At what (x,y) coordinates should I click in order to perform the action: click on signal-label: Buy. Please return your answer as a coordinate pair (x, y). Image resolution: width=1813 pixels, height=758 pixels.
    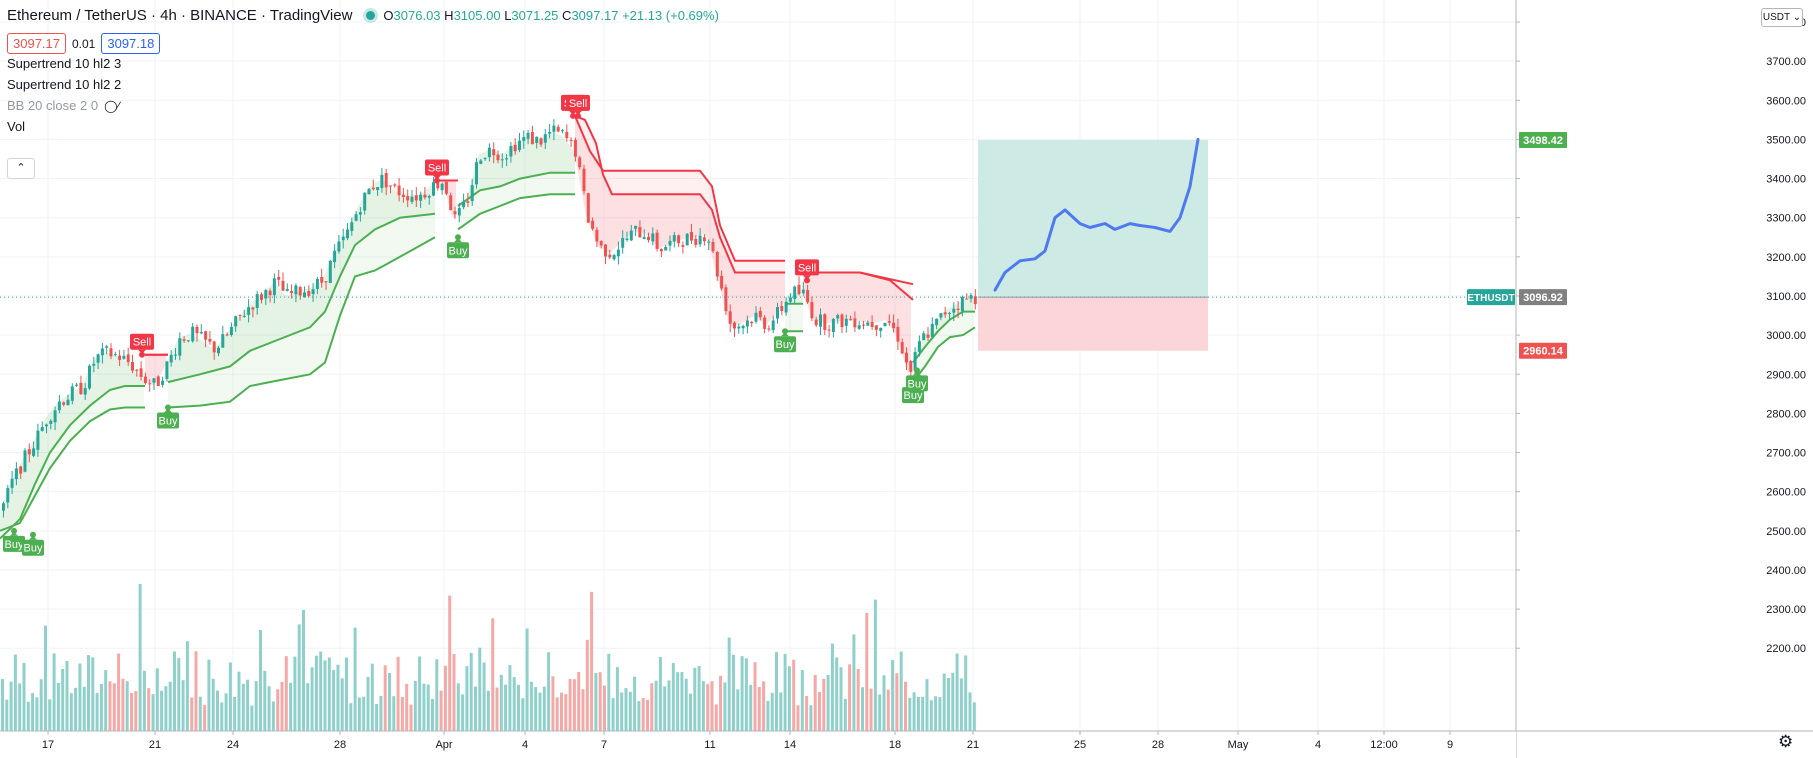
    Looking at the image, I should click on (458, 251).